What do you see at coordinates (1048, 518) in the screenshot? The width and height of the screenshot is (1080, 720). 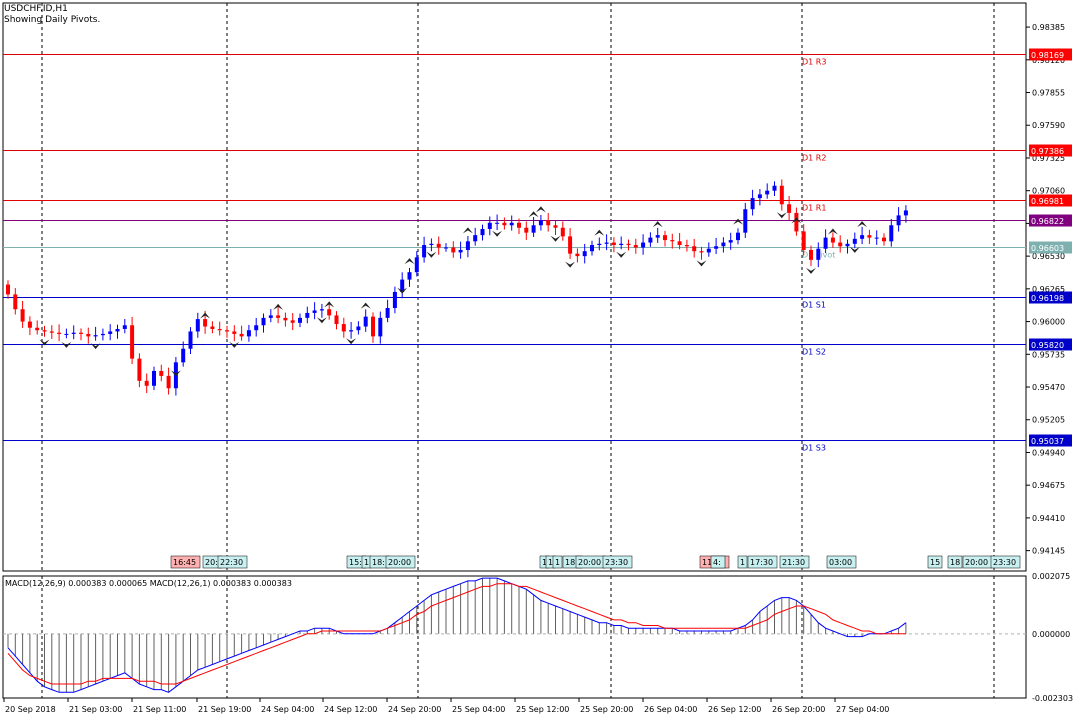 I see `price-tick-label: 0.94410` at bounding box center [1048, 518].